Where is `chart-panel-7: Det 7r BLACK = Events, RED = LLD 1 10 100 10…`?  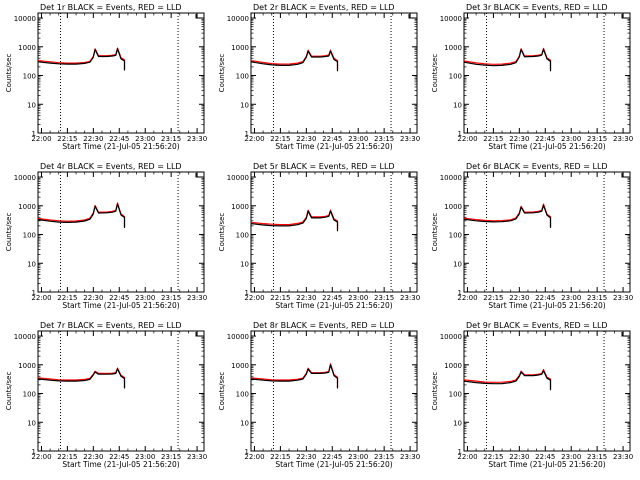
chart-panel-7: Det 7r BLACK = Events, RED = LLD 1 10 100 10… is located at coordinates (106, 395).